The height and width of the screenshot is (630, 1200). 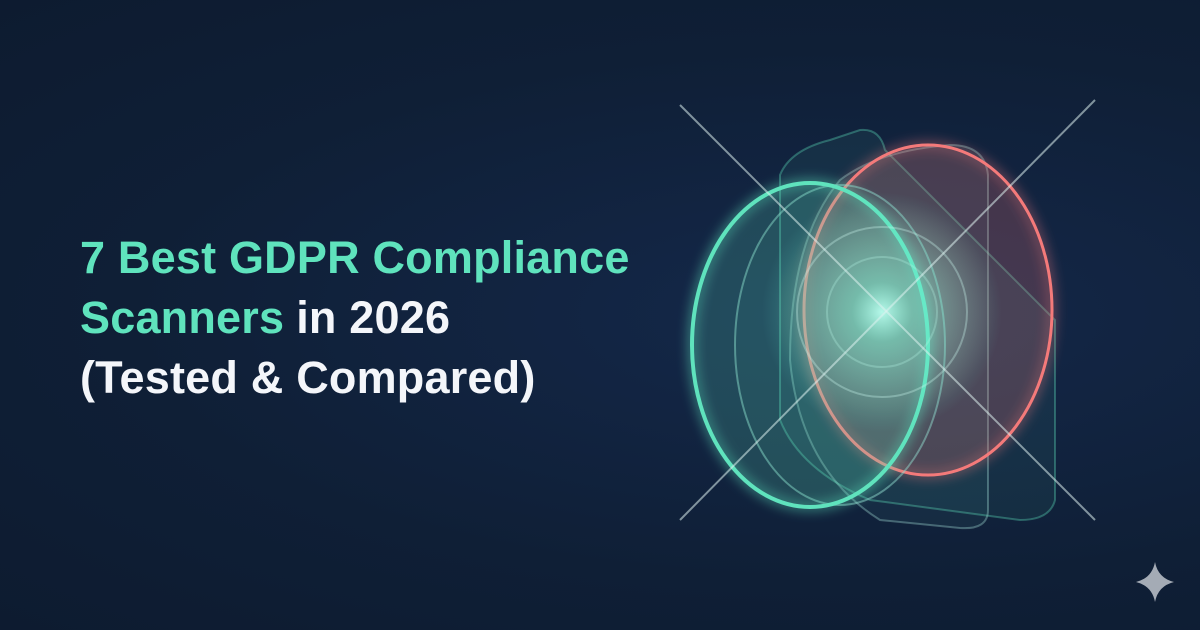 What do you see at coordinates (1155, 582) in the screenshot?
I see `sparkle-icon` at bounding box center [1155, 582].